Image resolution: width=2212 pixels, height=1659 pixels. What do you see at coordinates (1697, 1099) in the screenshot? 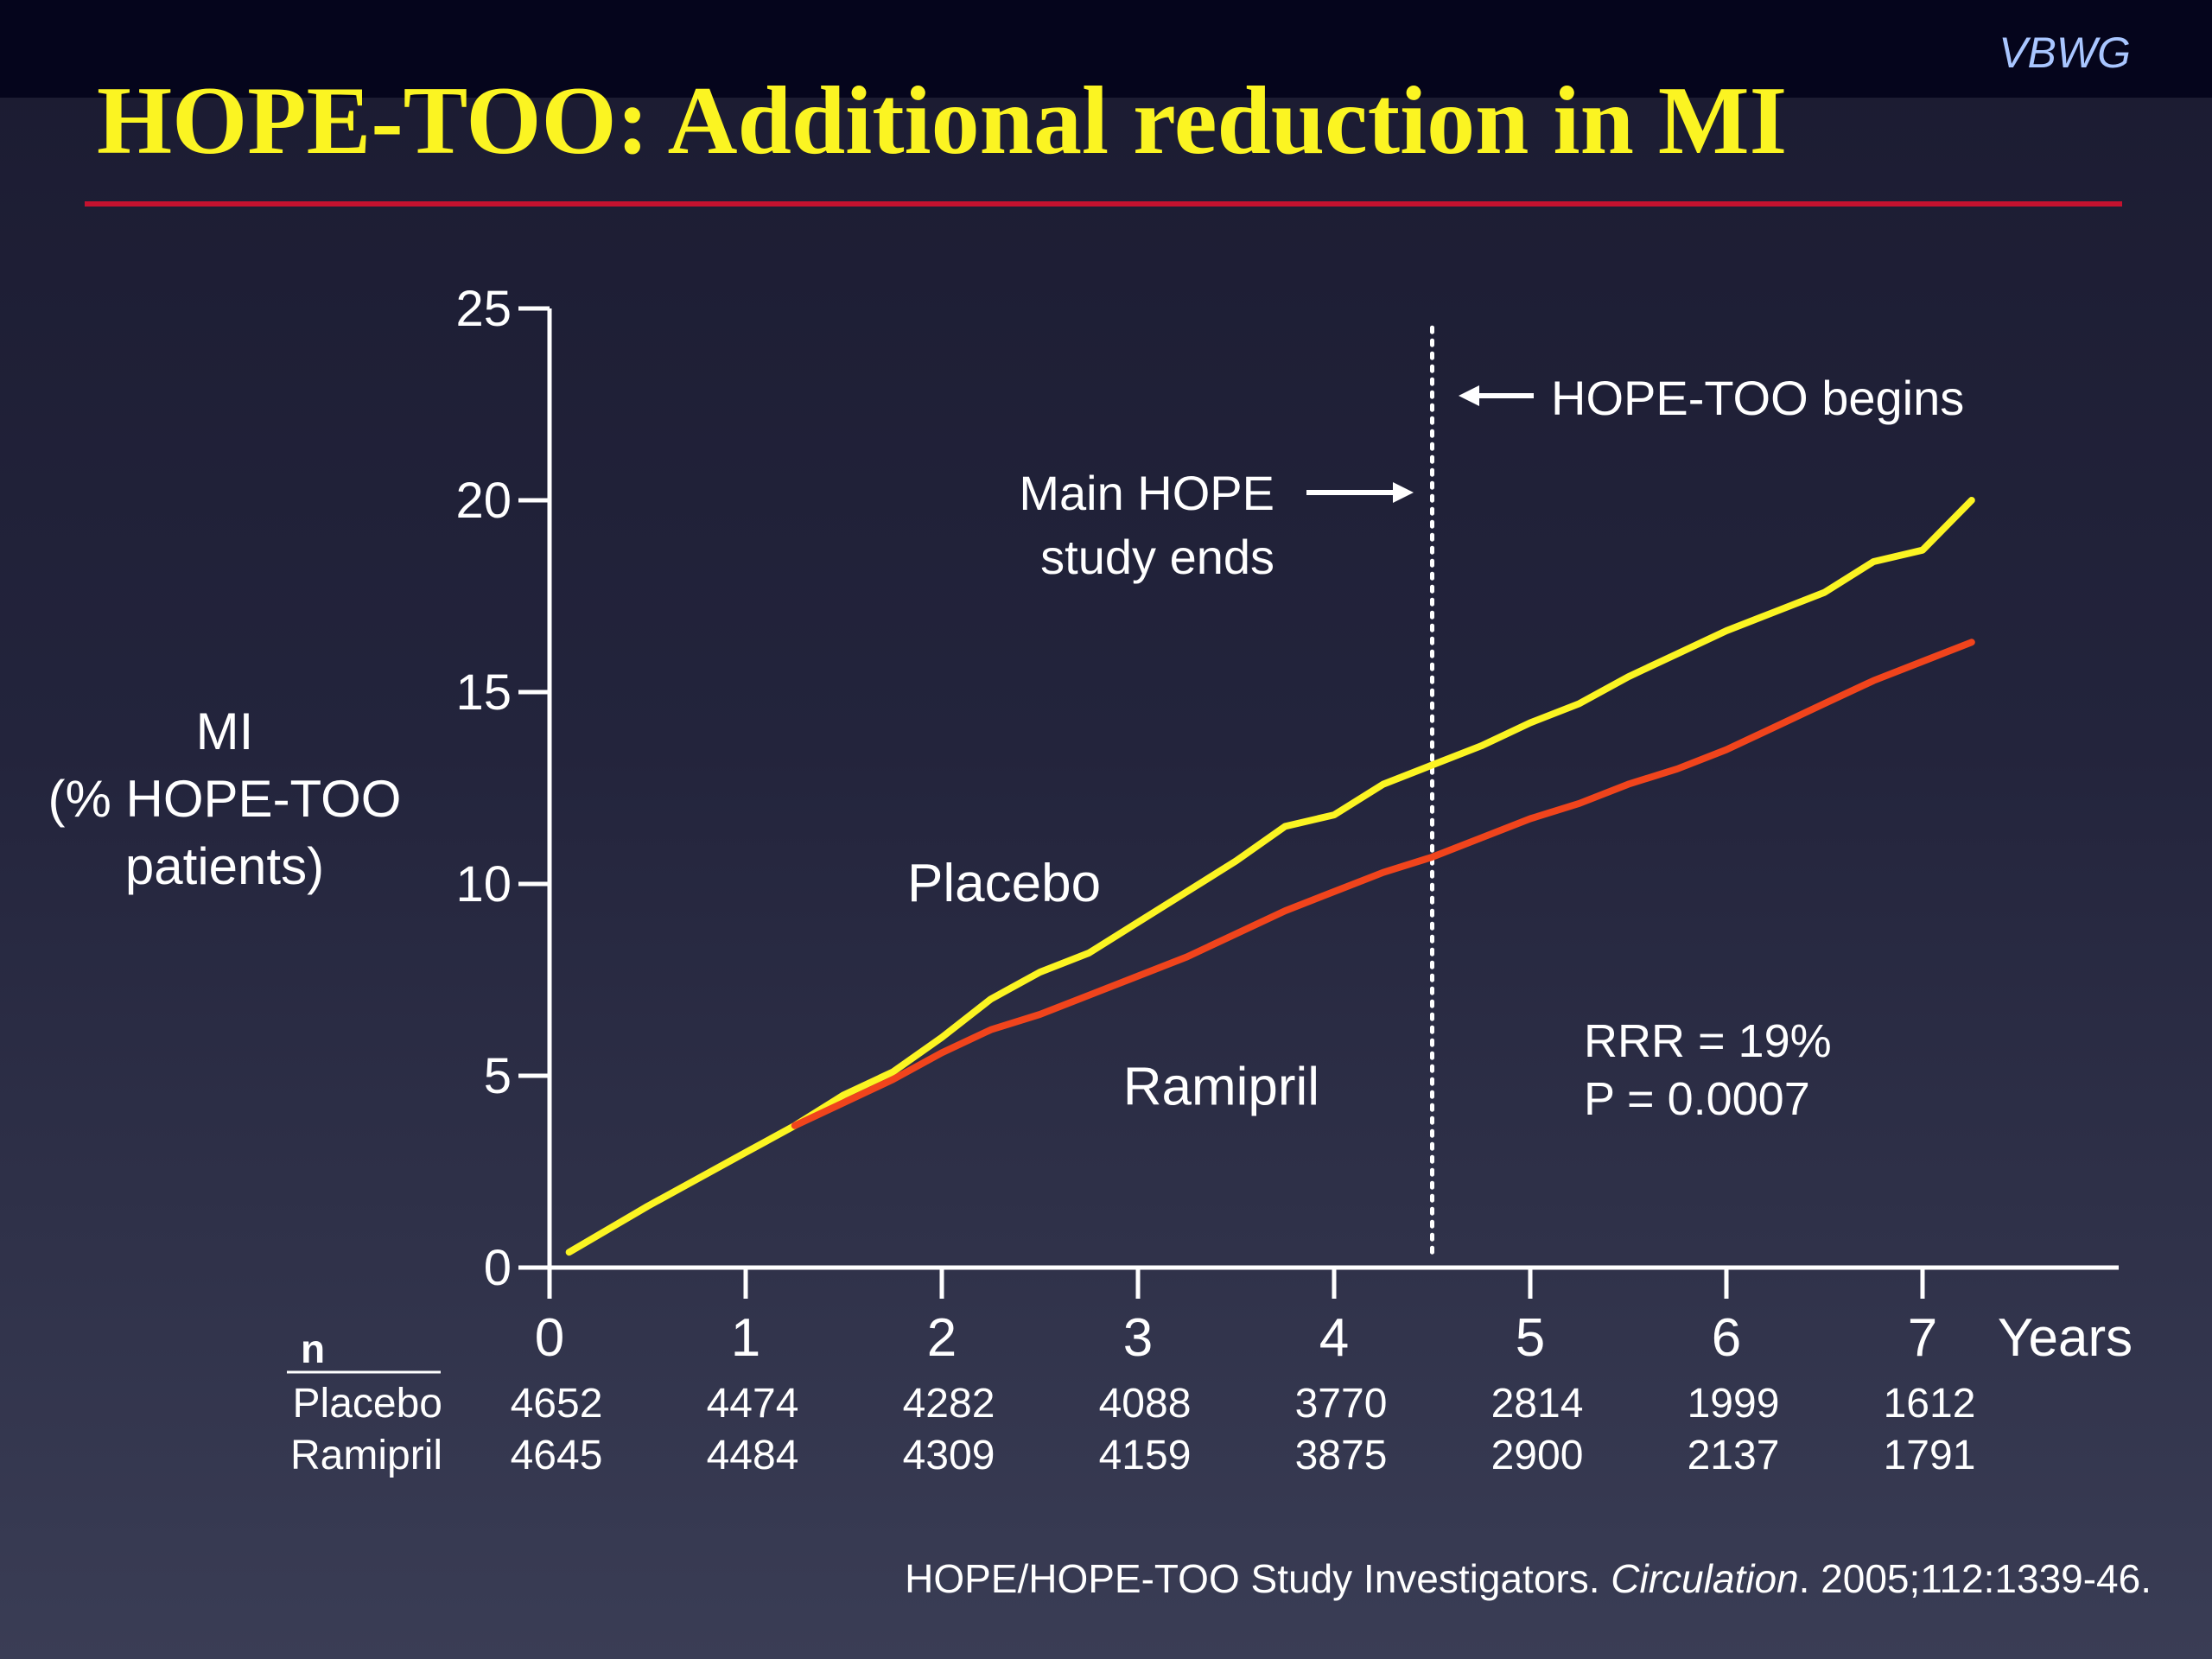
I see `annotation-p-value: P = 0.0007` at bounding box center [1697, 1099].